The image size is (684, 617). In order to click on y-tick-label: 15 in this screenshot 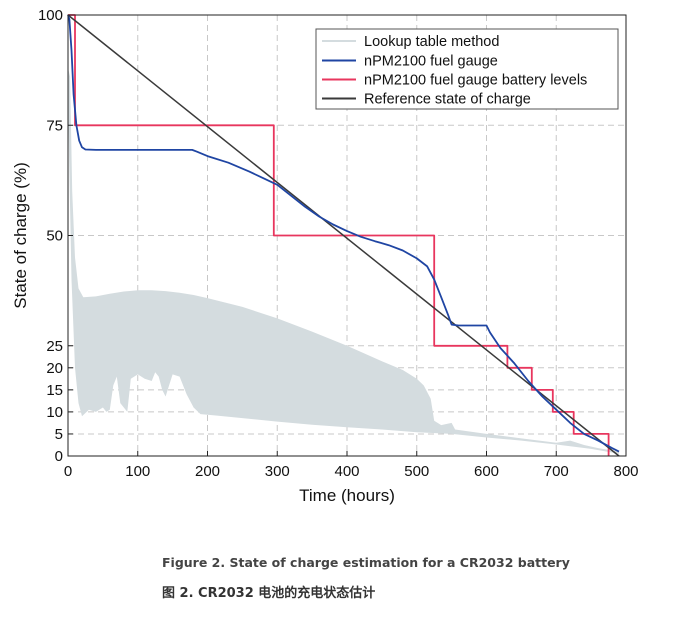, I will do `click(54, 390)`.